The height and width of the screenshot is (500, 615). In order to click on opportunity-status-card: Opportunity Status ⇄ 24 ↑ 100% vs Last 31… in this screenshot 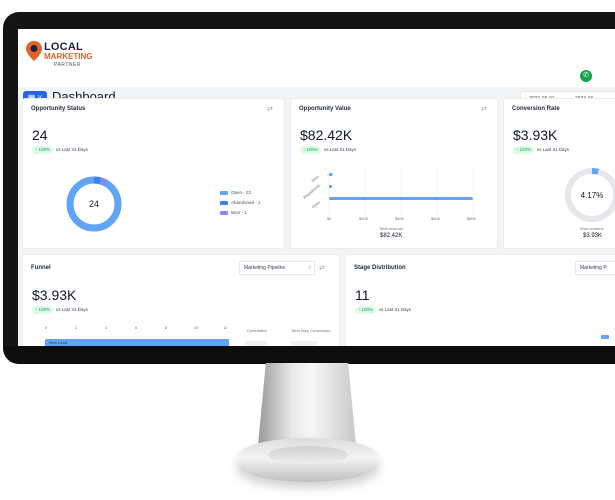, I will do `click(153, 173)`.